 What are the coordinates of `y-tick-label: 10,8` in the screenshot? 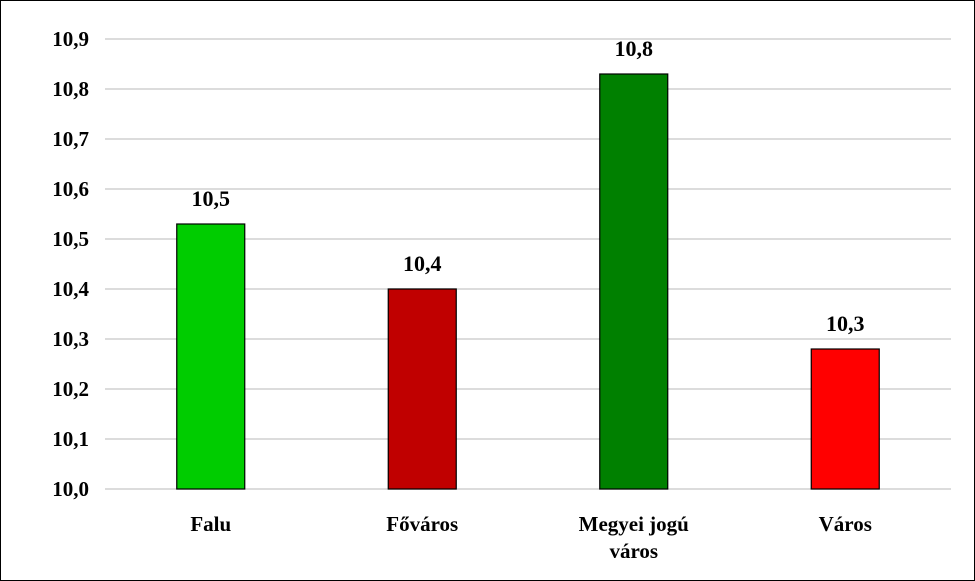 It's located at (70, 89).